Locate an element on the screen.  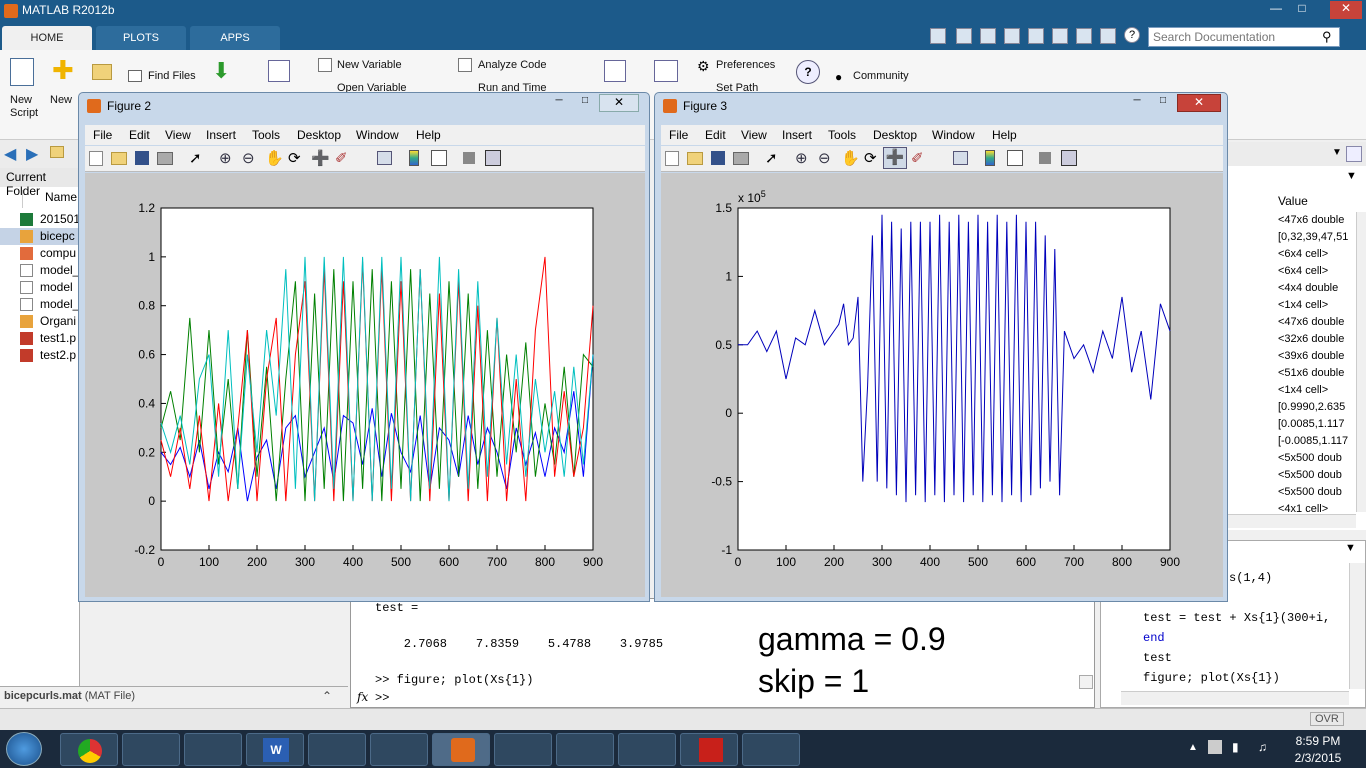
workspace-value: [0.0085,1.117 is located at coordinates (1311, 424).